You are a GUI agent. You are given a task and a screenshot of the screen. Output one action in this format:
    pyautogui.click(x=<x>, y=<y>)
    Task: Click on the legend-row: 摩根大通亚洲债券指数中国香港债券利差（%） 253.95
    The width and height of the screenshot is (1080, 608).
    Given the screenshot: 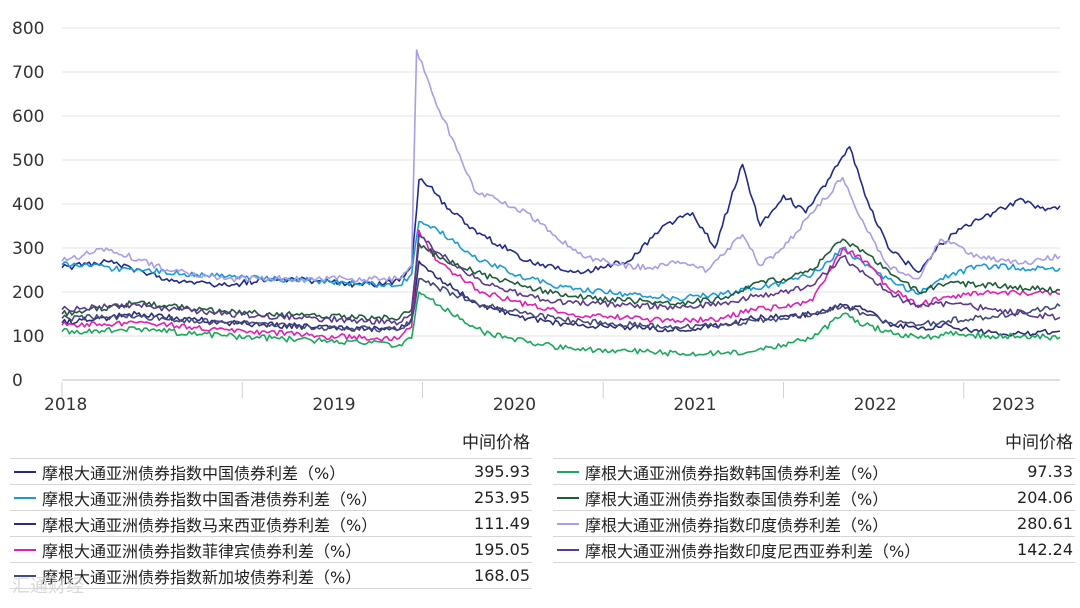 What is the action you would take?
    pyautogui.click(x=271, y=497)
    